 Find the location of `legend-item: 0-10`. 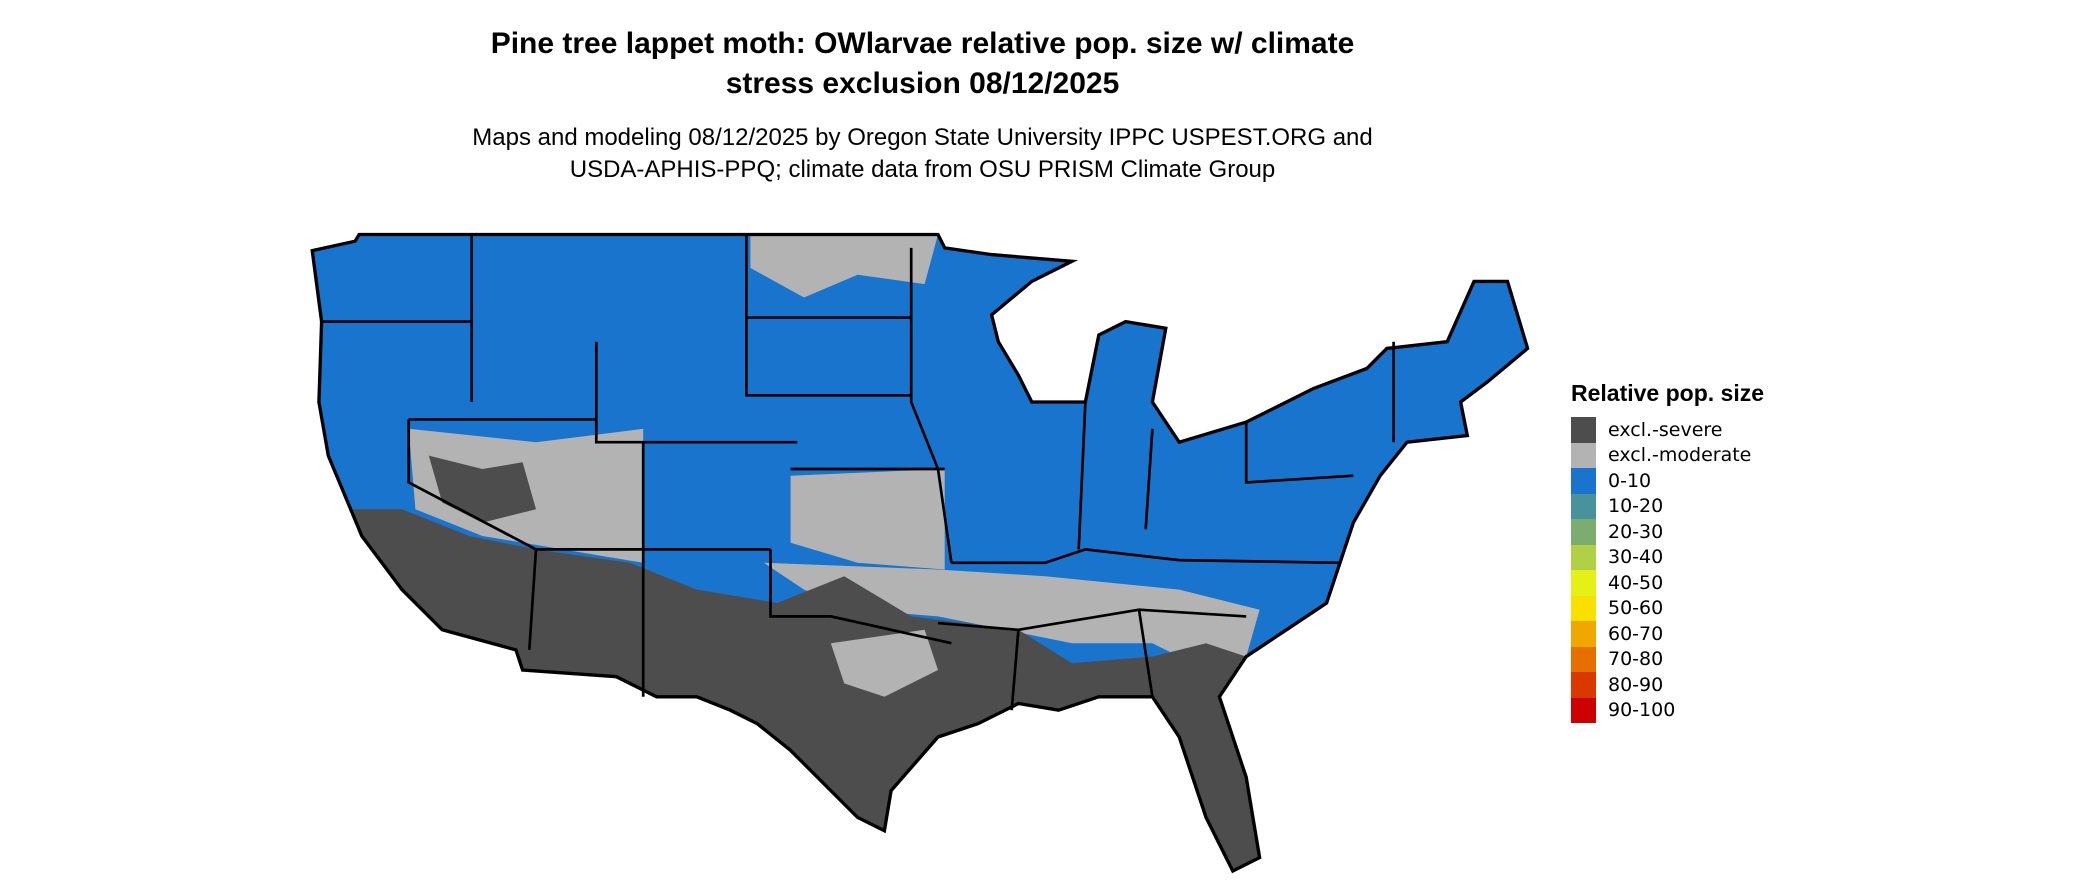

legend-item: 0-10 is located at coordinates (1667, 481).